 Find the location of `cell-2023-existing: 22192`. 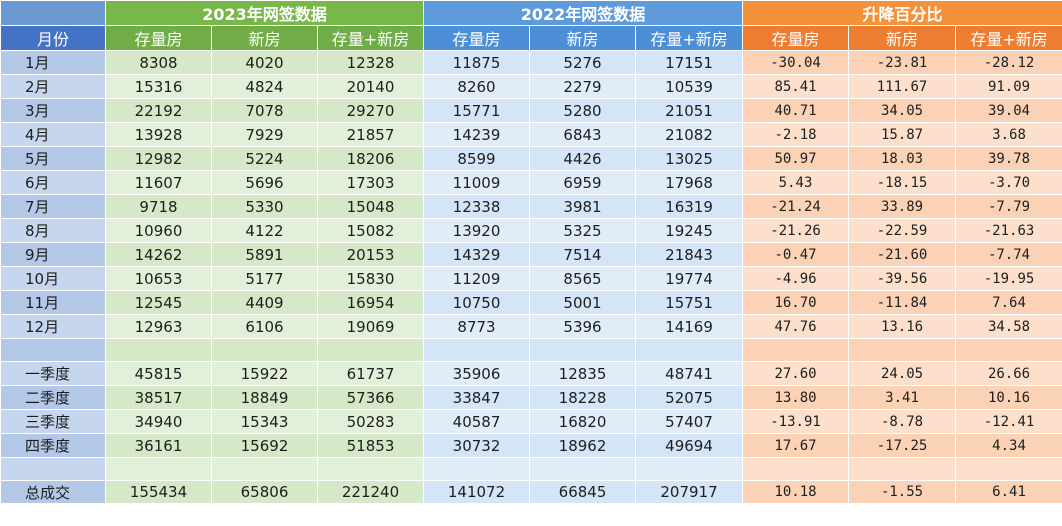

cell-2023-existing: 22192 is located at coordinates (158, 110).